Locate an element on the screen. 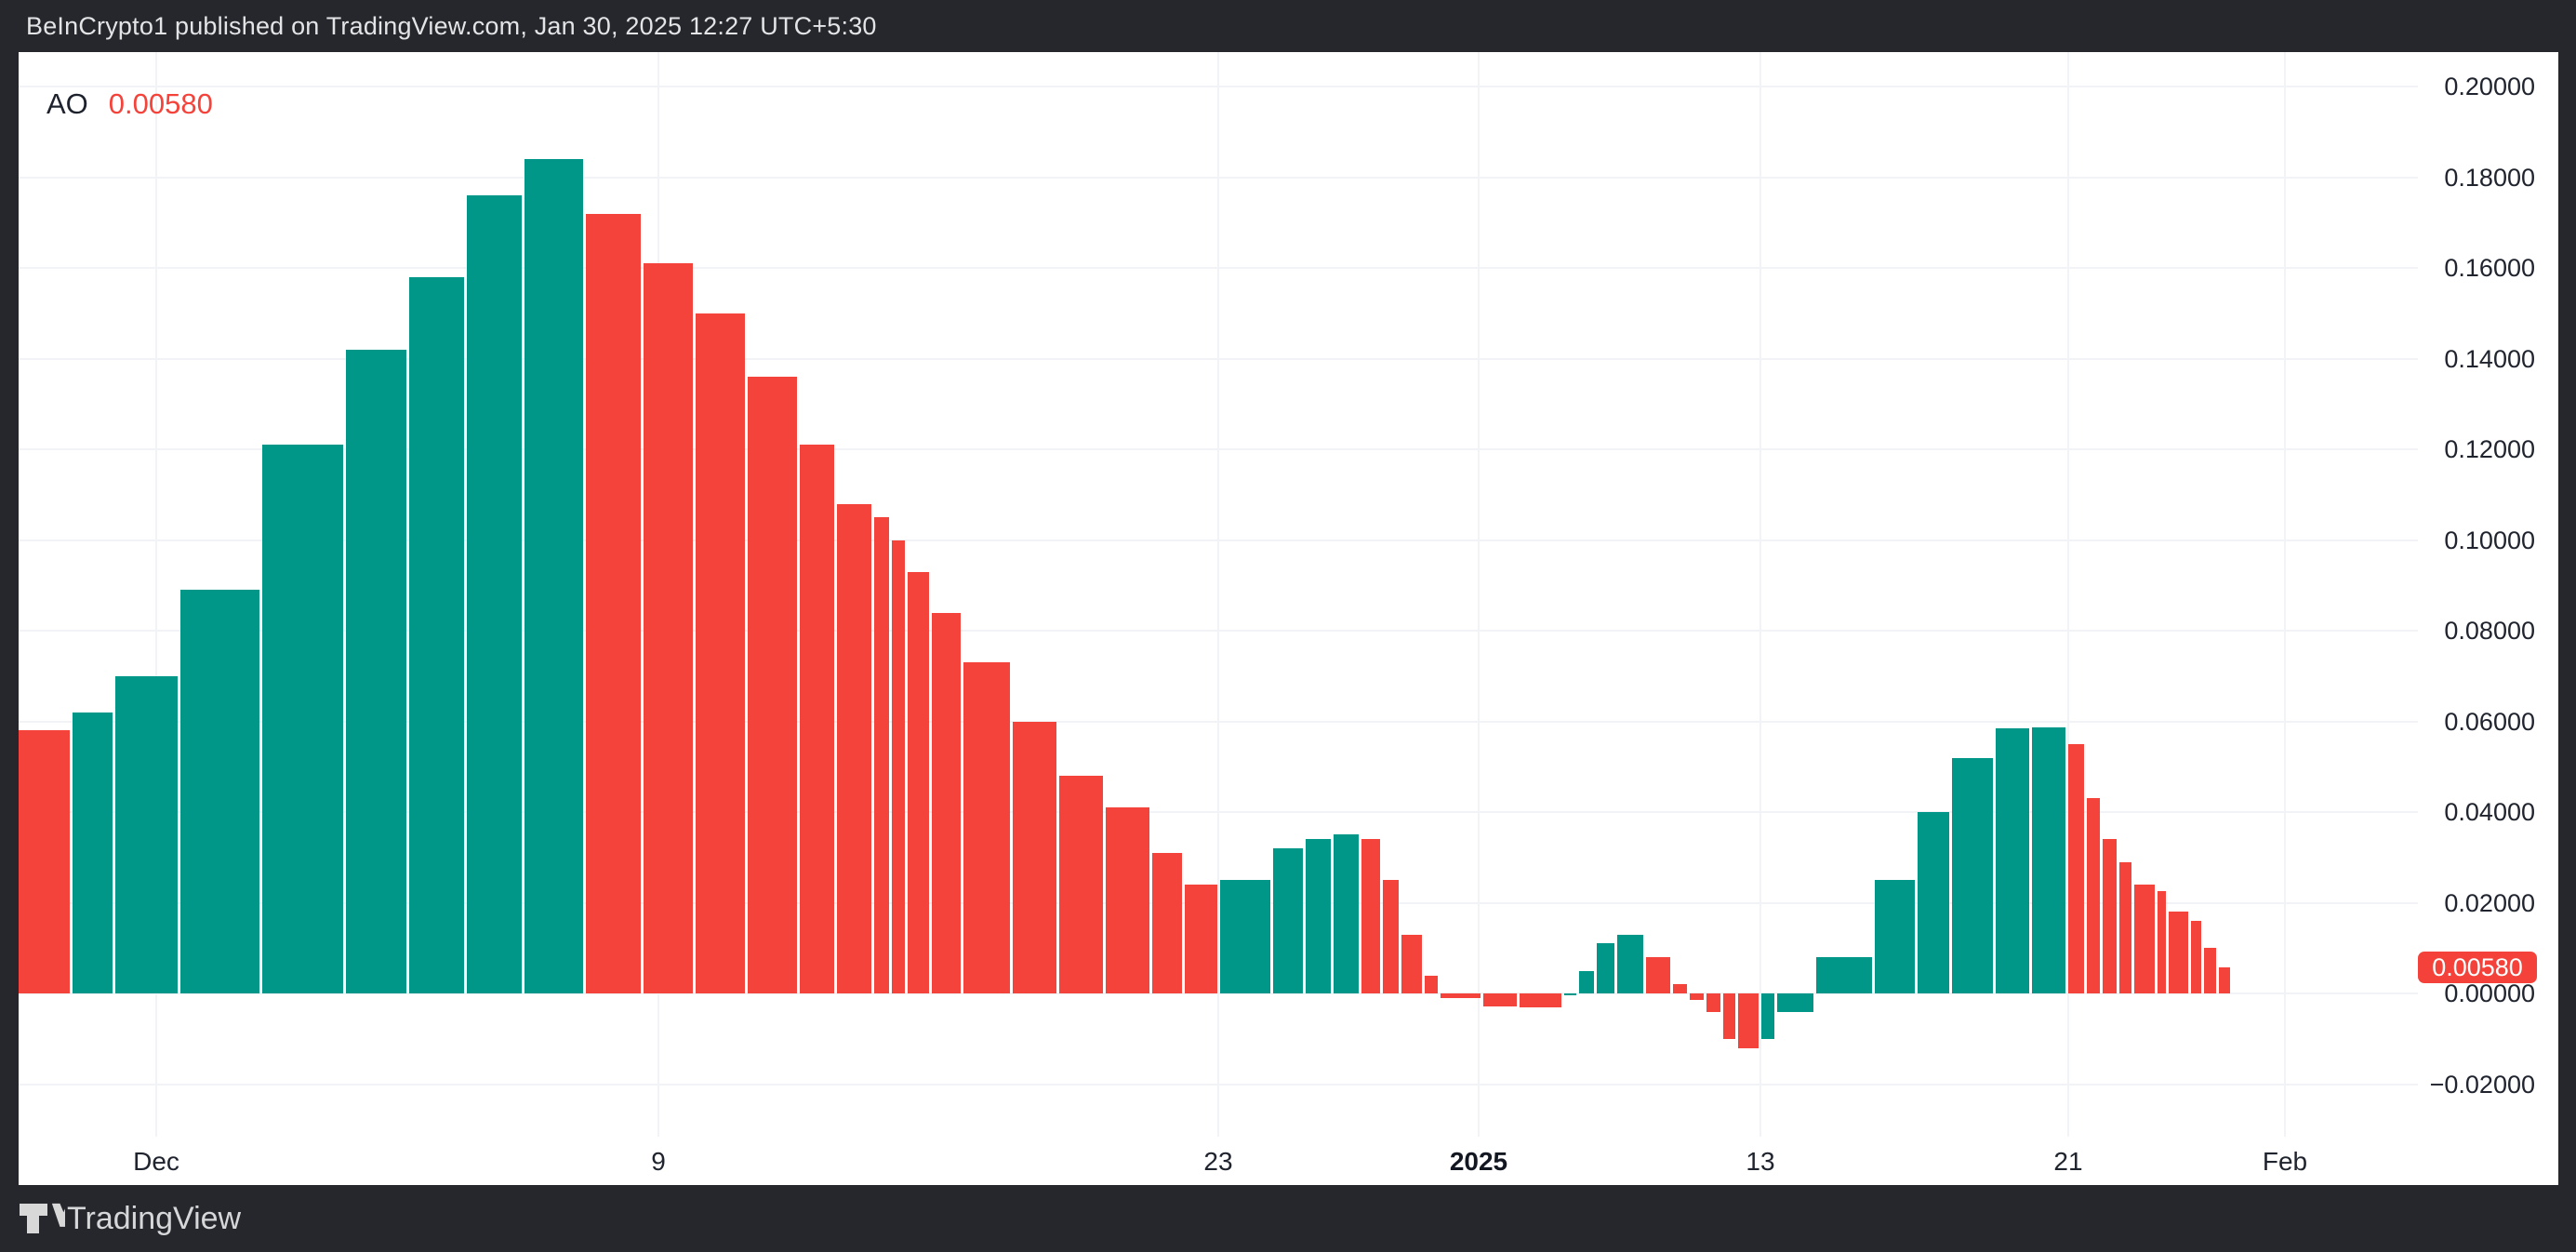 The height and width of the screenshot is (1252, 2576). price-tick-label: 0.18000 is located at coordinates (2489, 177).